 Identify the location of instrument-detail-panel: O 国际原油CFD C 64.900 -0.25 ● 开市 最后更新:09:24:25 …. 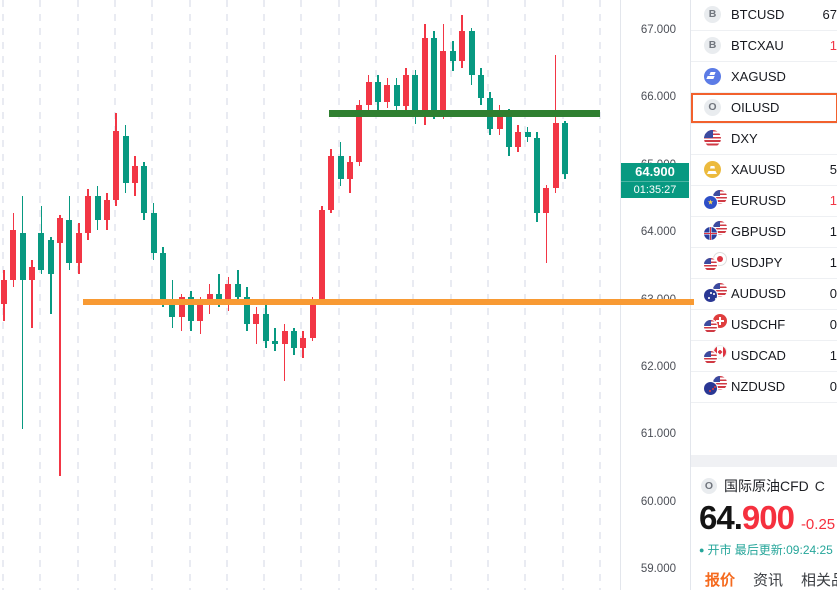
(763, 496).